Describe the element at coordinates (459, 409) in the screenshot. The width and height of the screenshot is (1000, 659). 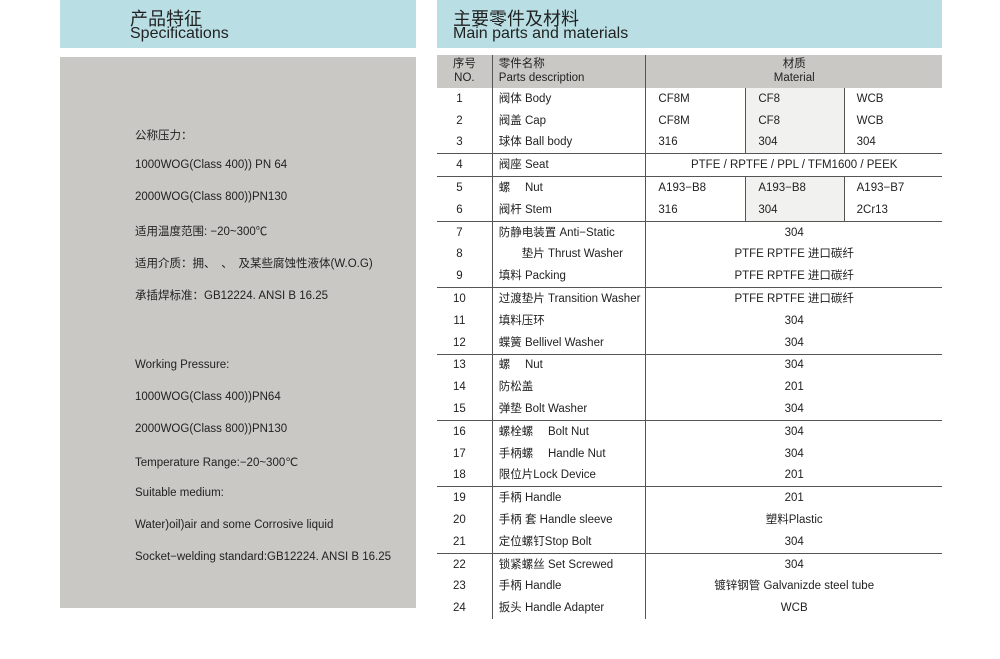
I see `row-no: 15` at that location.